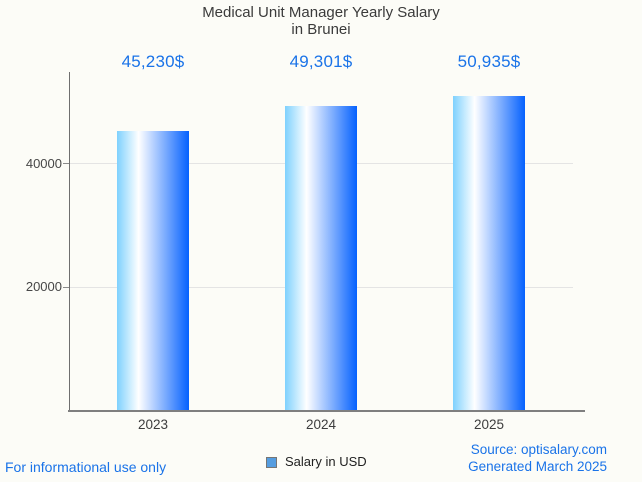 This screenshot has width=642, height=482. Describe the element at coordinates (69, 241) in the screenshot. I see `y-axis-line` at that location.